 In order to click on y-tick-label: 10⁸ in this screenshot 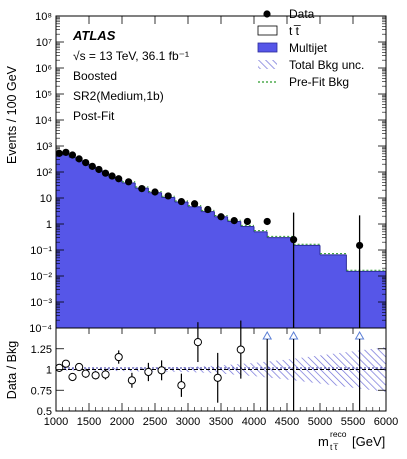, I will do `click(43, 17)`.